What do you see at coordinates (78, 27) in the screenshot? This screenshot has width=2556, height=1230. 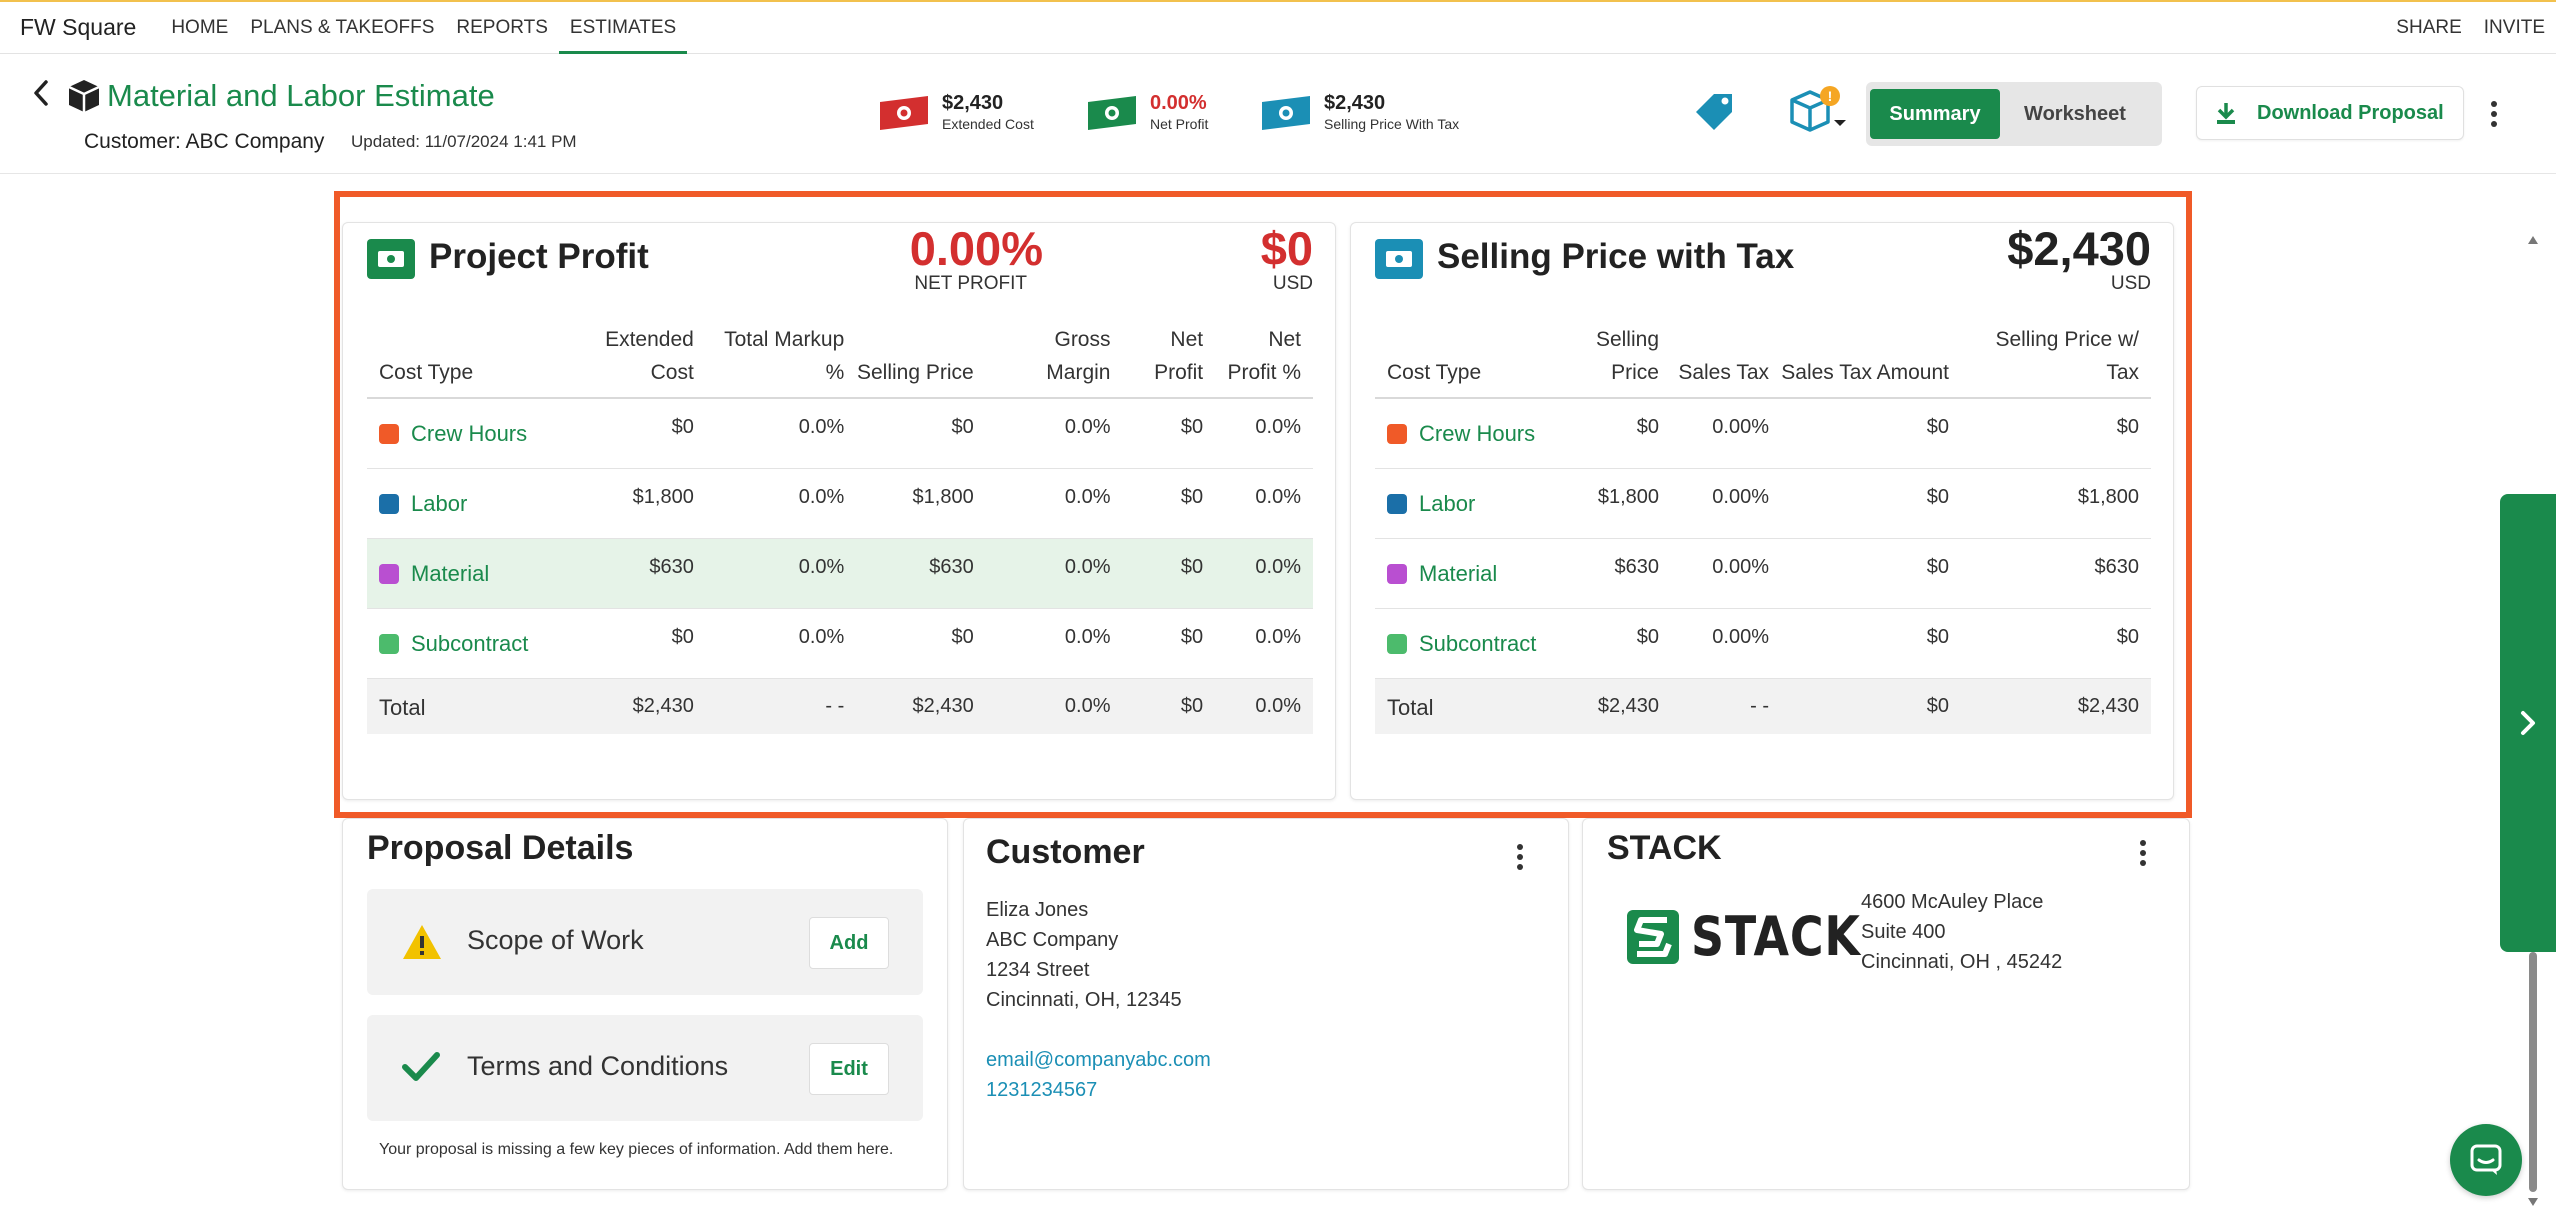 I see `brand-name: FW Square` at bounding box center [78, 27].